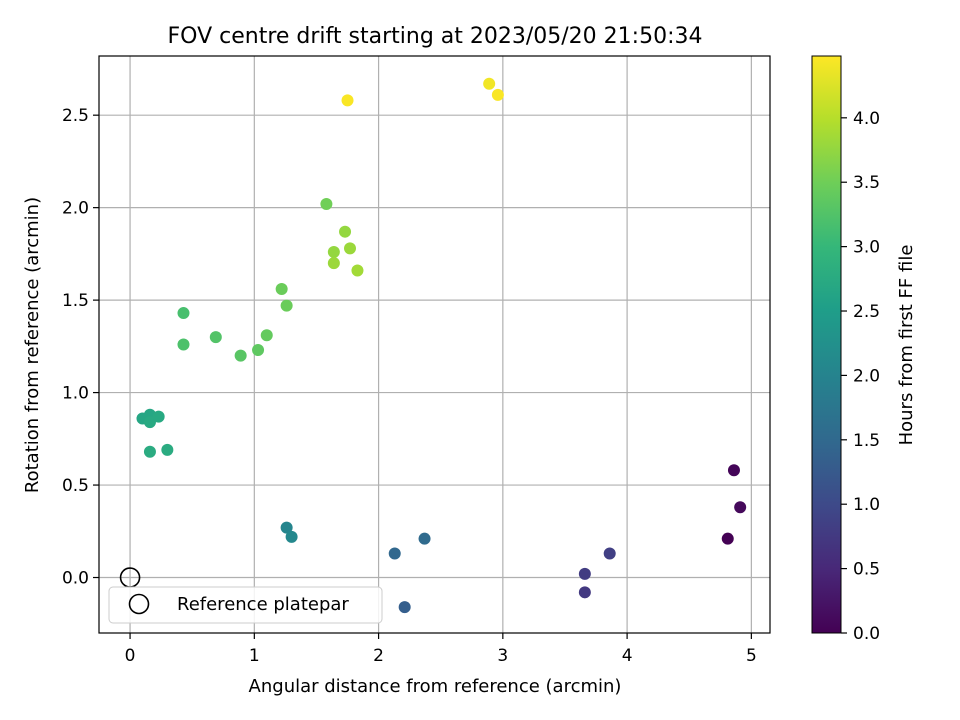 This screenshot has width=960, height=720. I want to click on legend-label: Reference platepar, so click(263, 604).